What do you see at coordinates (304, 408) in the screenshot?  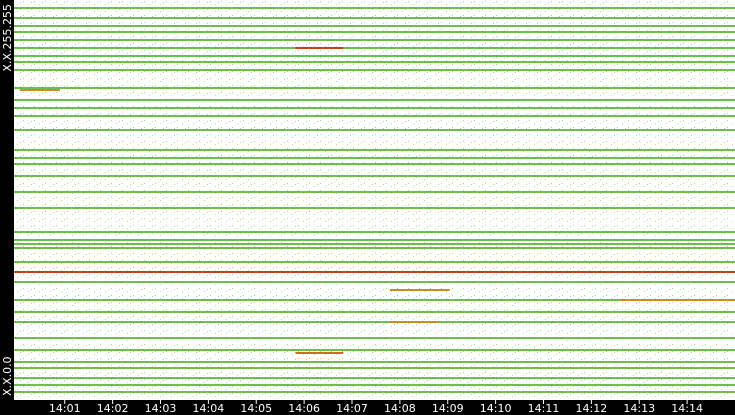 I see `x-tick-label: 14:06` at bounding box center [304, 408].